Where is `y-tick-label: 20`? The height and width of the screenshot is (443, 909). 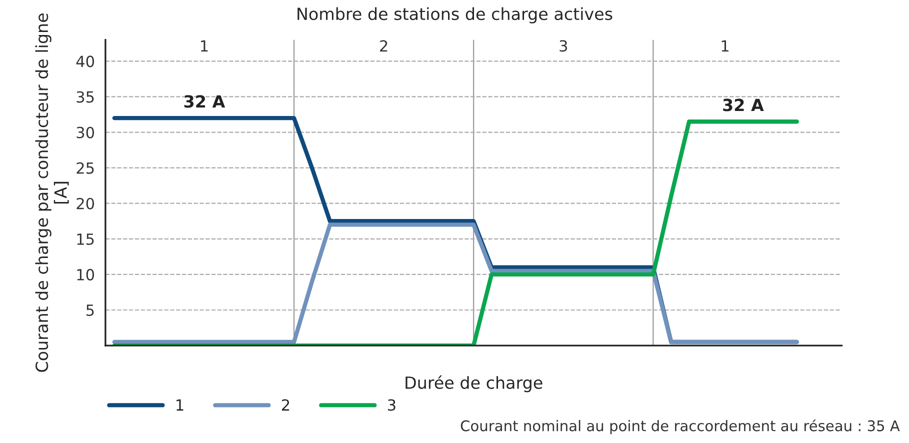
y-tick-label: 20 is located at coordinates (85, 204).